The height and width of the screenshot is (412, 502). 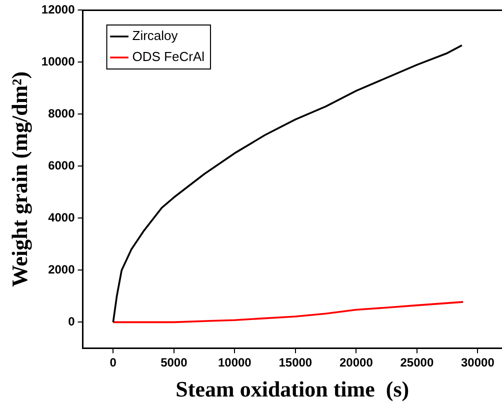 What do you see at coordinates (356, 363) in the screenshot?
I see `x-tick-label: 20000` at bounding box center [356, 363].